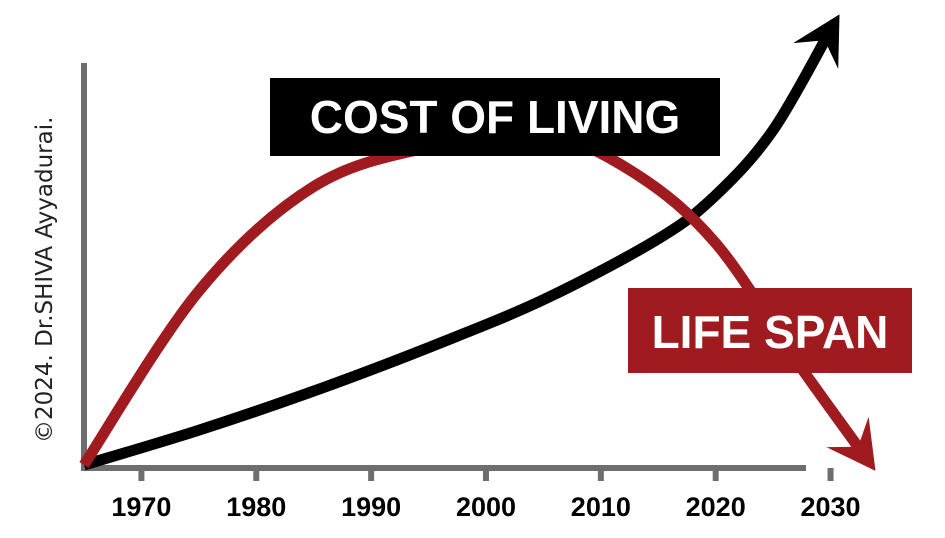  I want to click on cost-of-living-label: COST OF LIVING, so click(495, 117).